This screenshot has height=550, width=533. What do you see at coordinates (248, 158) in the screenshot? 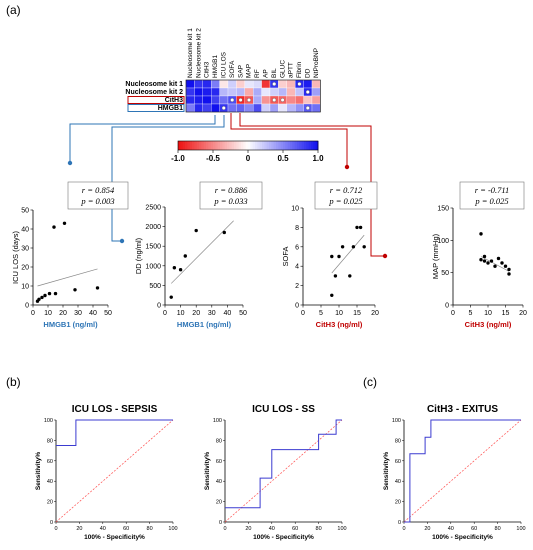
I see `colorbar-tick-label: 0` at bounding box center [248, 158].